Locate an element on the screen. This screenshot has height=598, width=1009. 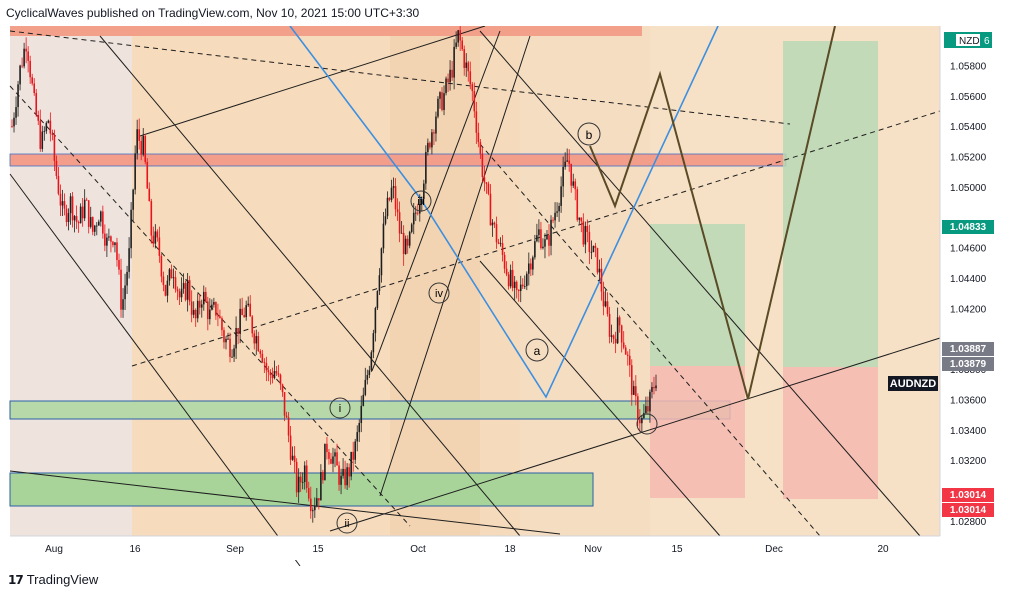
position-stop-zone is located at coordinates (697, 432).